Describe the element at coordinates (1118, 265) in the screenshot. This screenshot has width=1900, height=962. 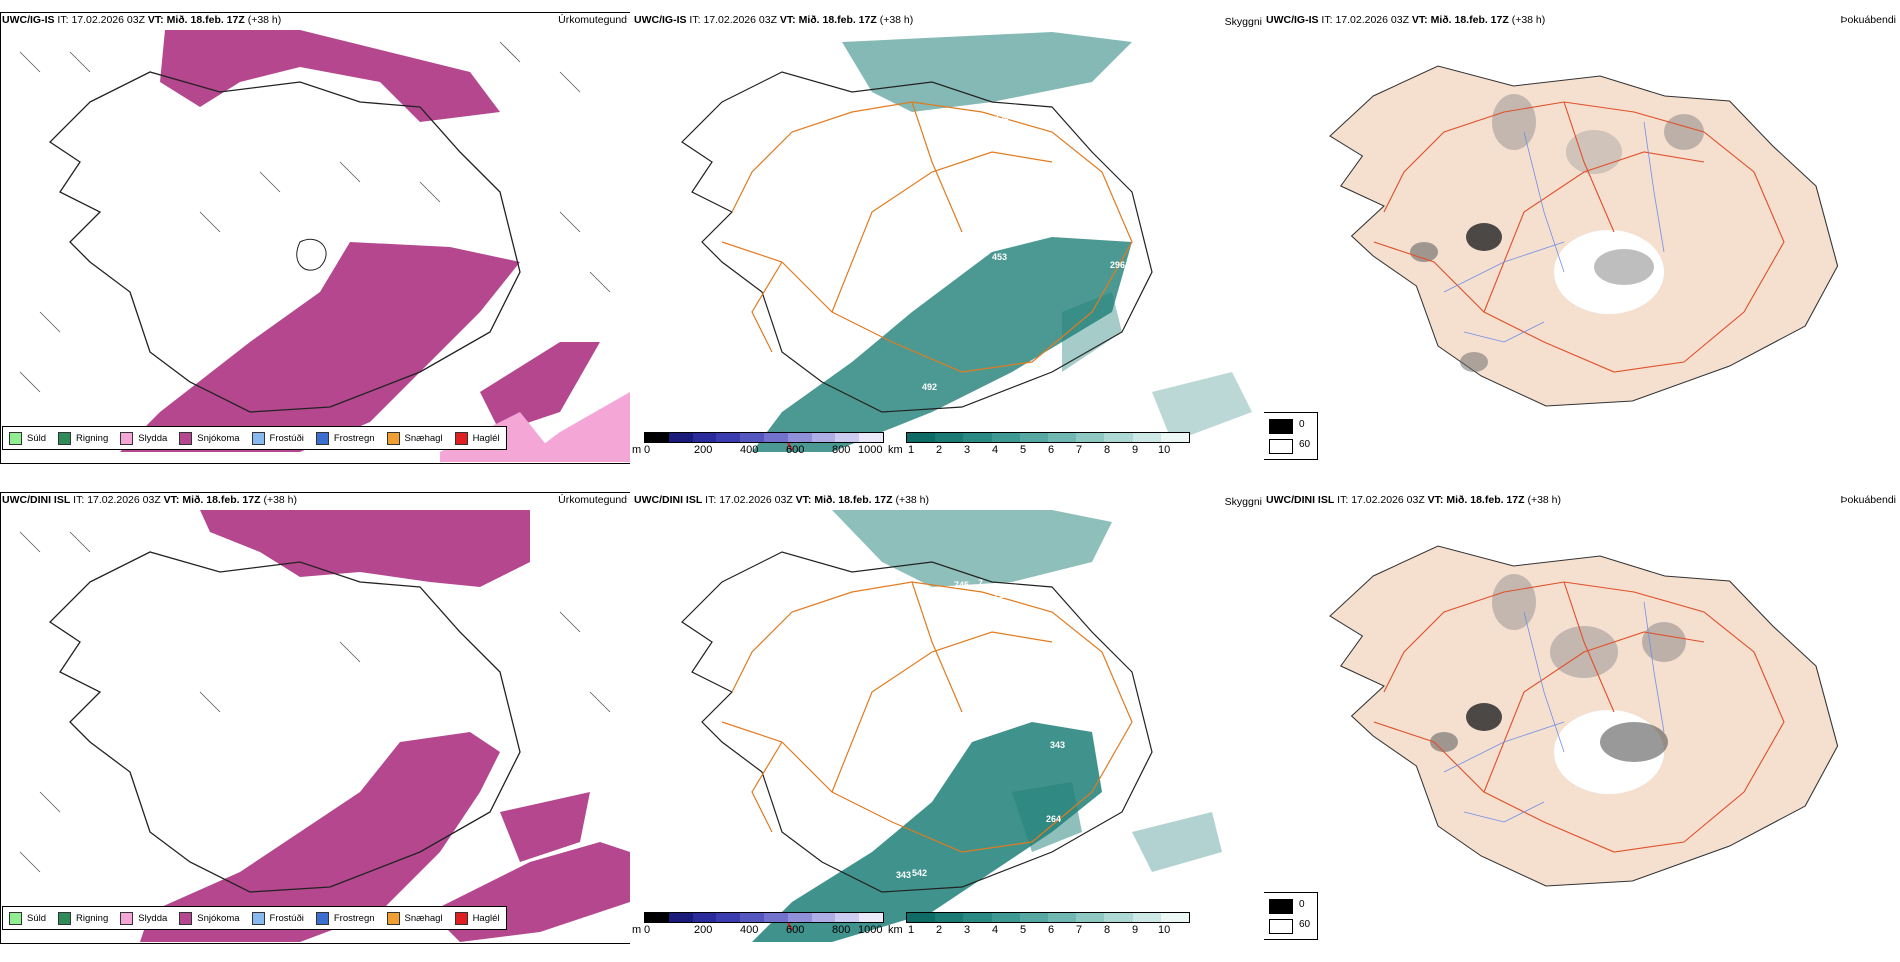
I see `vis-label: 296` at that location.